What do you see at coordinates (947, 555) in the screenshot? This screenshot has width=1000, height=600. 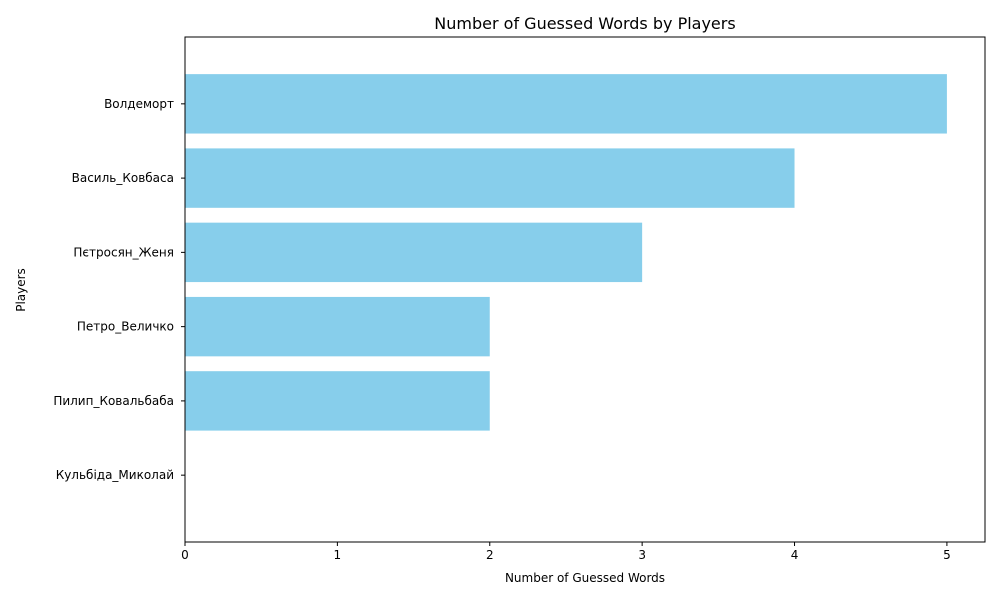 I see `x-tick-label: 5` at bounding box center [947, 555].